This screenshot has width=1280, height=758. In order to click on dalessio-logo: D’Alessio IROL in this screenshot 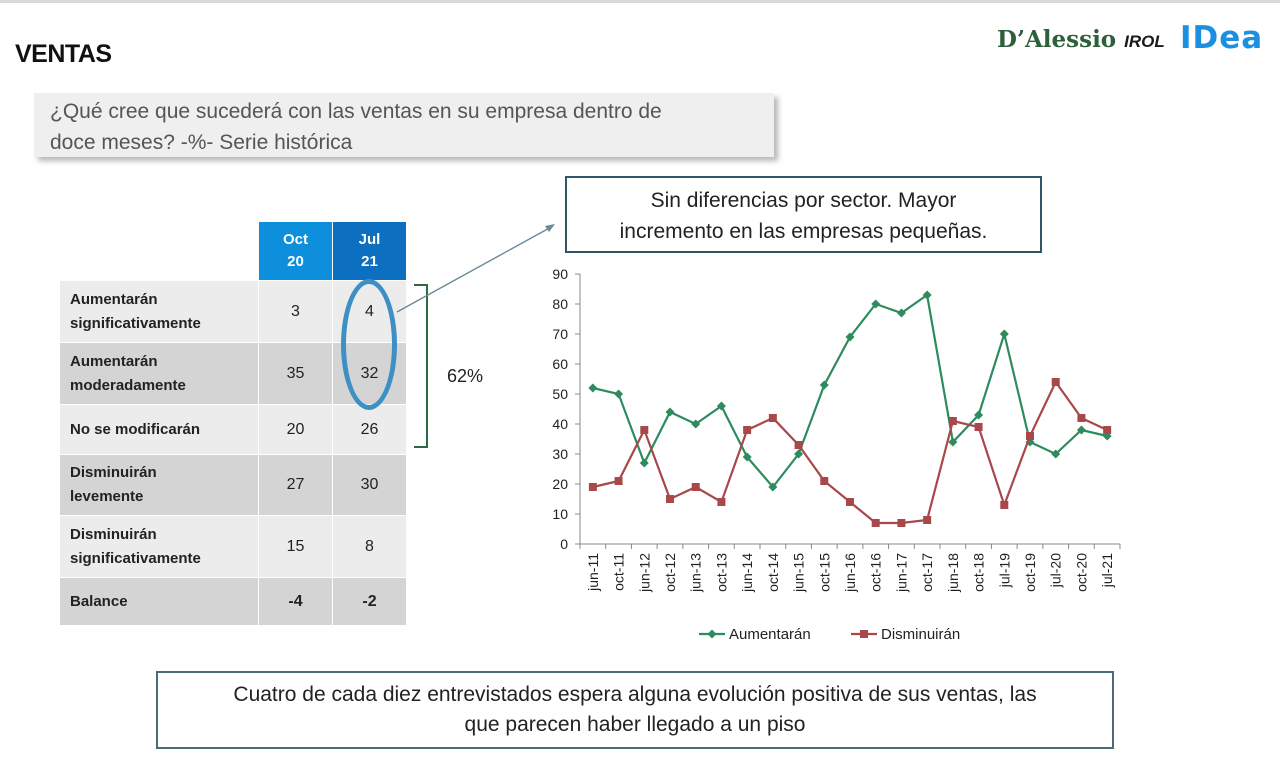, I will do `click(1081, 39)`.